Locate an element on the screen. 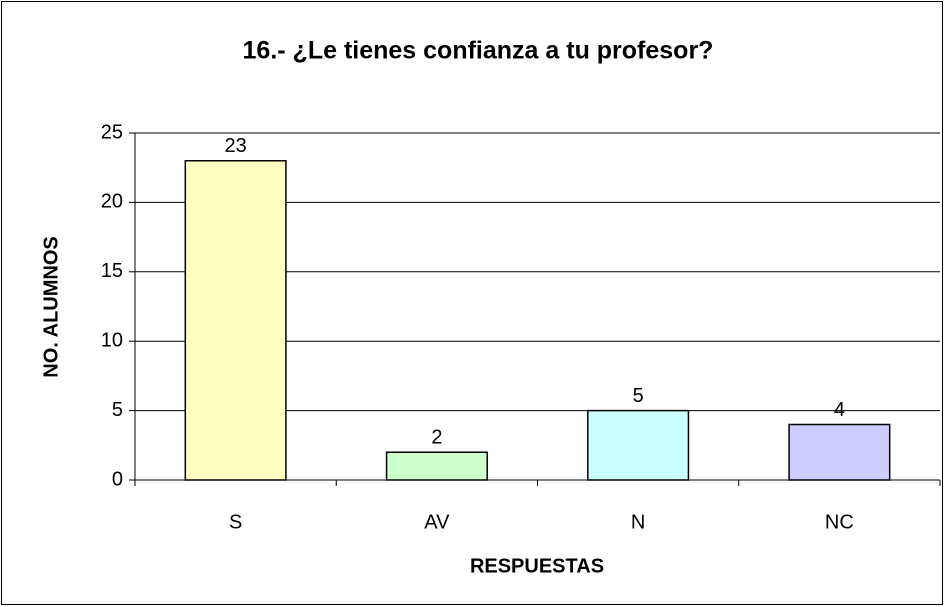 This screenshot has width=945, height=607. x-tick-label: AV is located at coordinates (437, 522).